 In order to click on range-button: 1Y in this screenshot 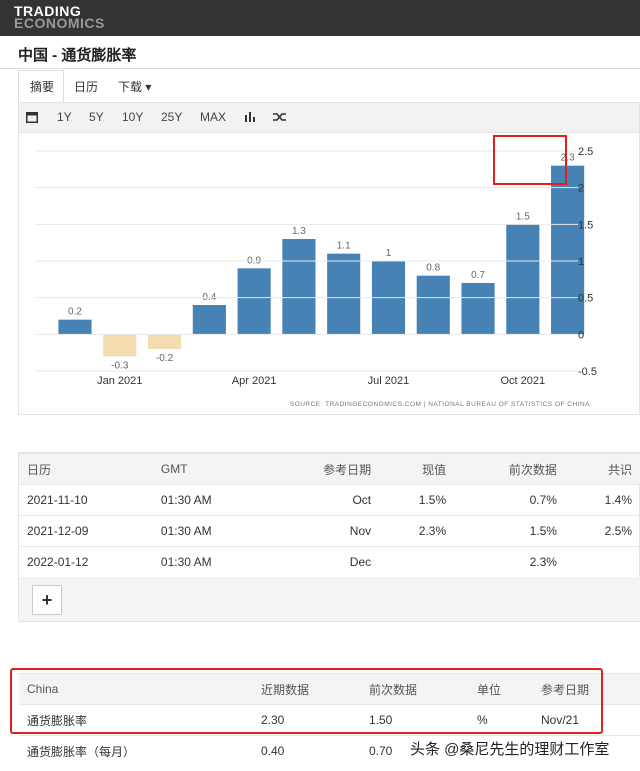, I will do `click(64, 117)`.